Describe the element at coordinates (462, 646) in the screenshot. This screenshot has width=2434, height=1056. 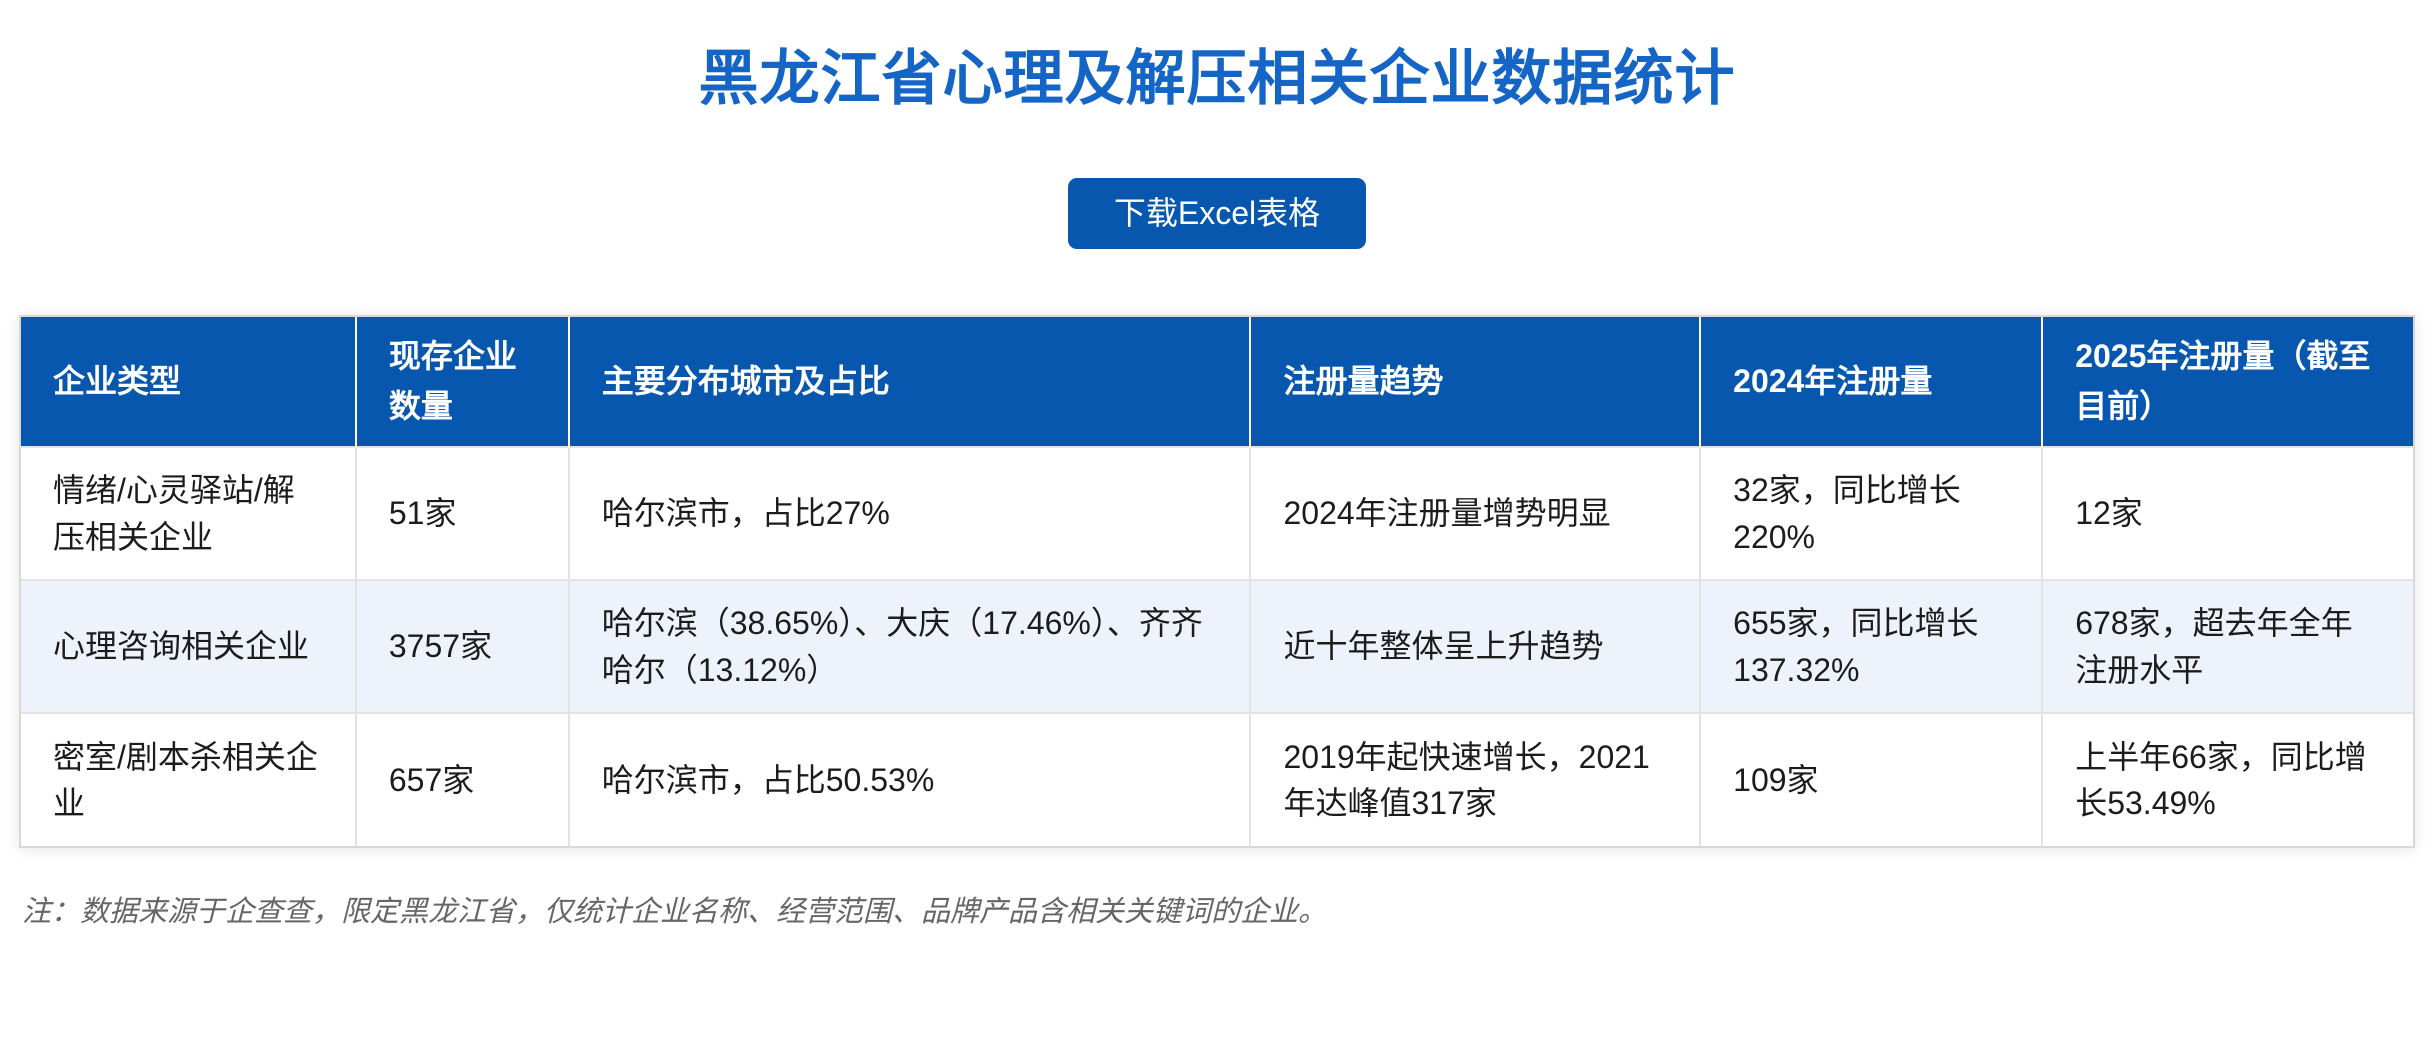
I see `table-cell: 3757家` at that location.